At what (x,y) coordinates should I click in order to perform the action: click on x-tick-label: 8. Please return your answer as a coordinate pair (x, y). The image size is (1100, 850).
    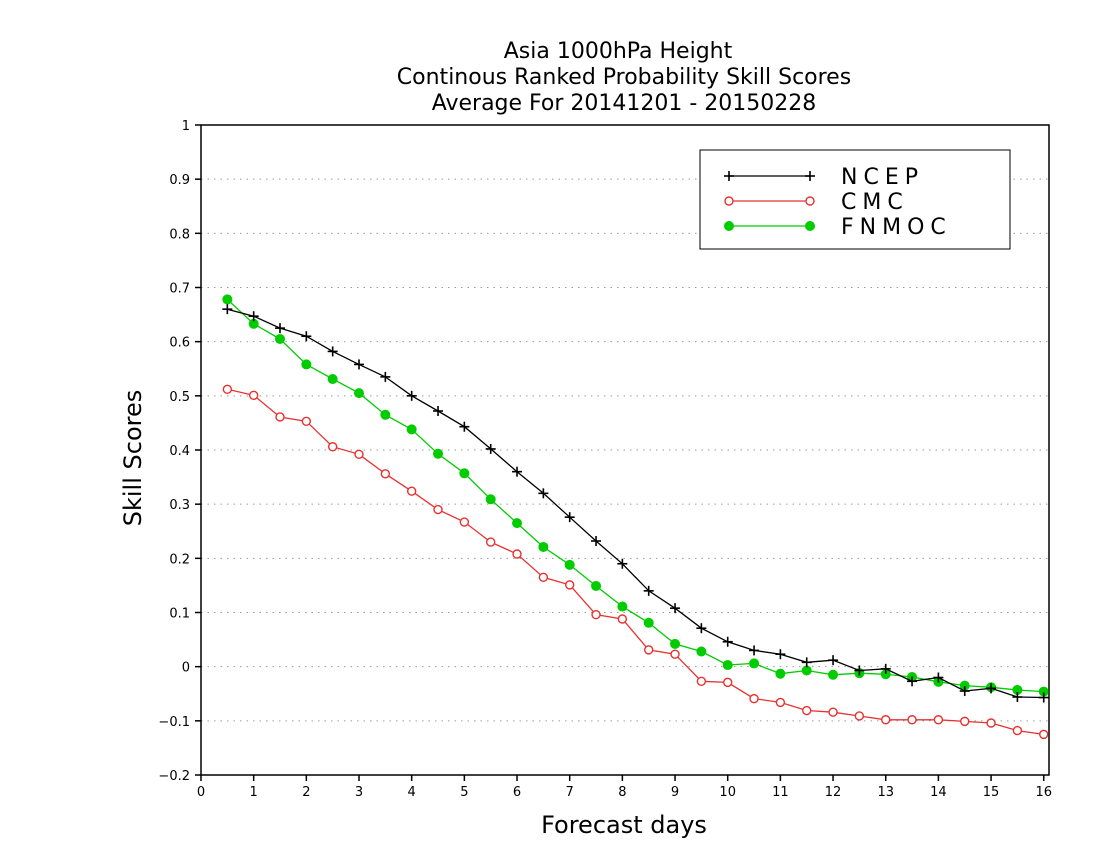
    Looking at the image, I should click on (622, 792).